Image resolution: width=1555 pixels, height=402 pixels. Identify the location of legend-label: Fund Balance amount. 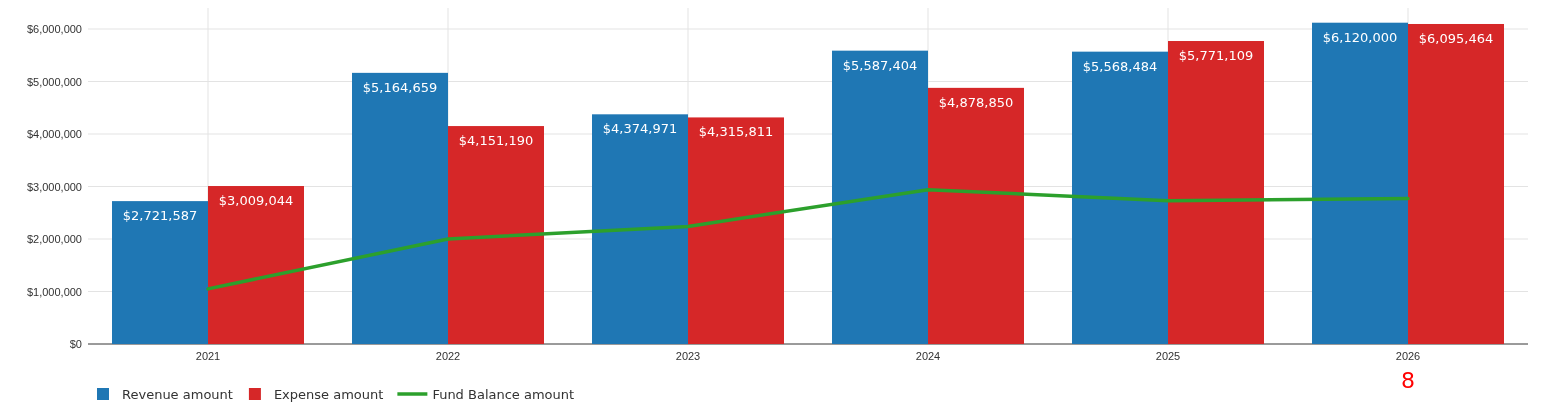
(503, 394).